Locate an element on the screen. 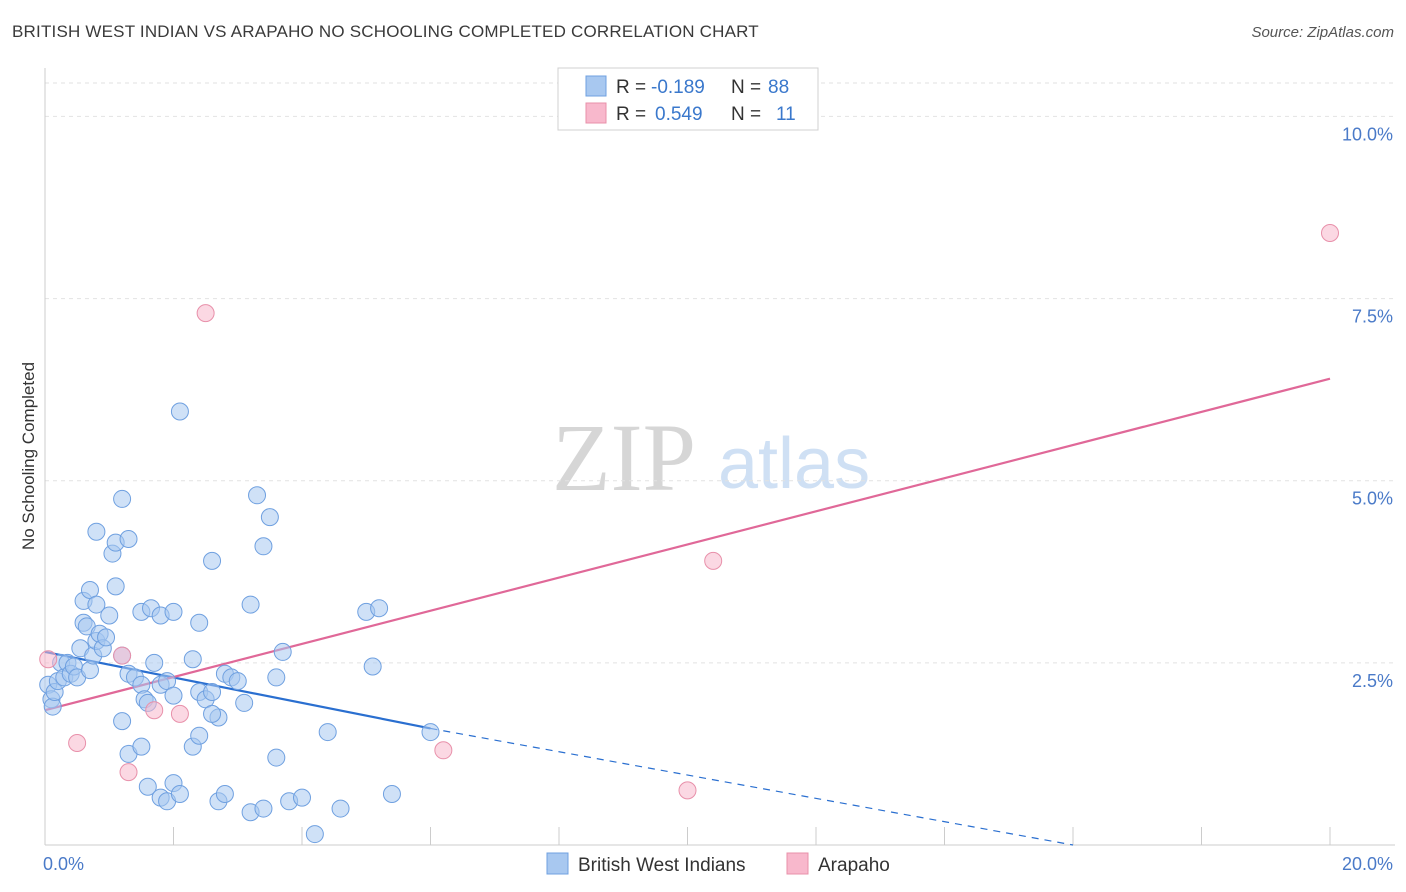  legend-n-value-1: 88 is located at coordinates (778, 87).